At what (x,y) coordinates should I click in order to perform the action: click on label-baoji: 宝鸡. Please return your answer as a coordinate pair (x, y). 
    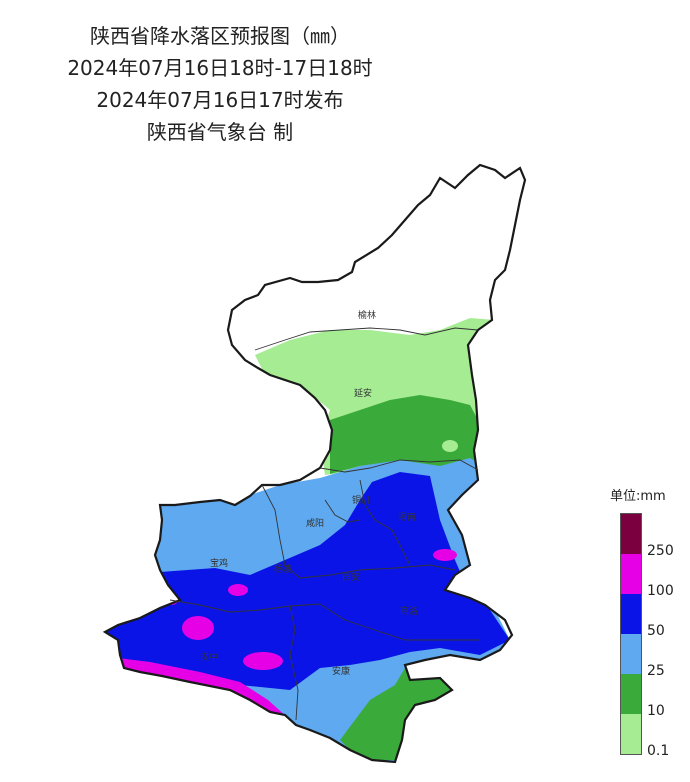
    Looking at the image, I should click on (219, 563).